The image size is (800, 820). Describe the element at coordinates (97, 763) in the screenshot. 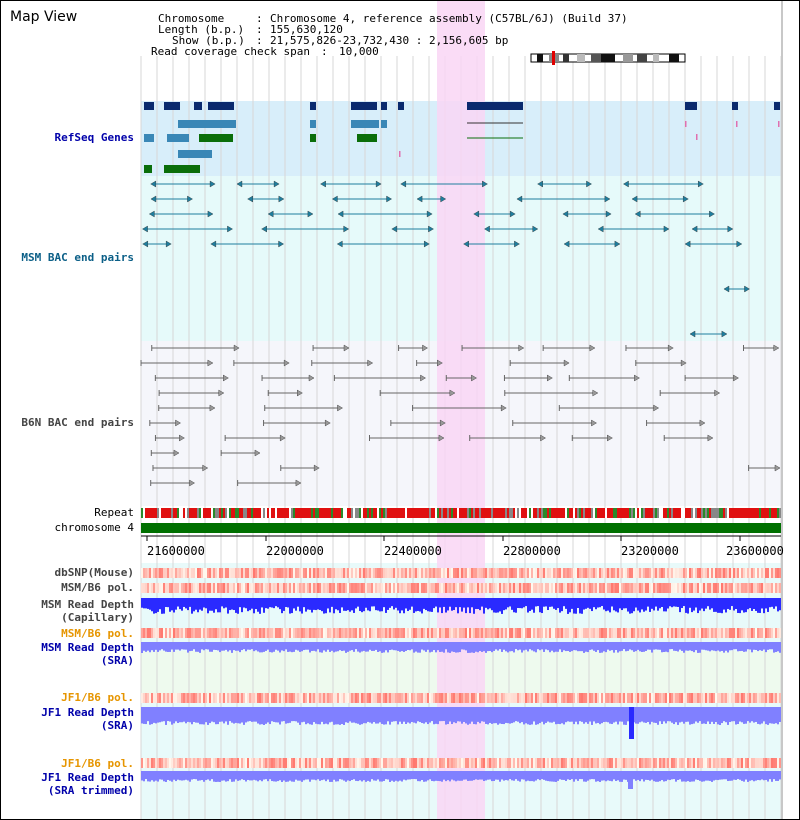

I see `track-label-jf1-b6-pol-2: JF1/B6 pol.` at that location.